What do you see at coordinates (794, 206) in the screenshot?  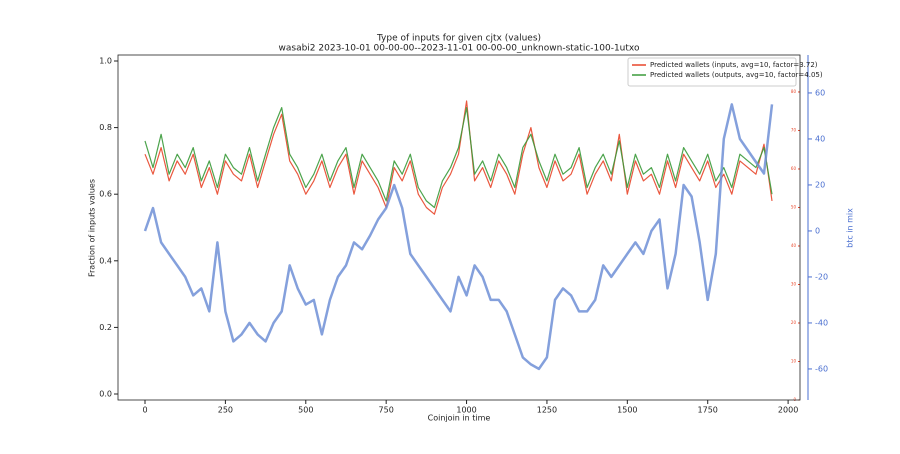 I see `y3-tick-label: 50` at bounding box center [794, 206].